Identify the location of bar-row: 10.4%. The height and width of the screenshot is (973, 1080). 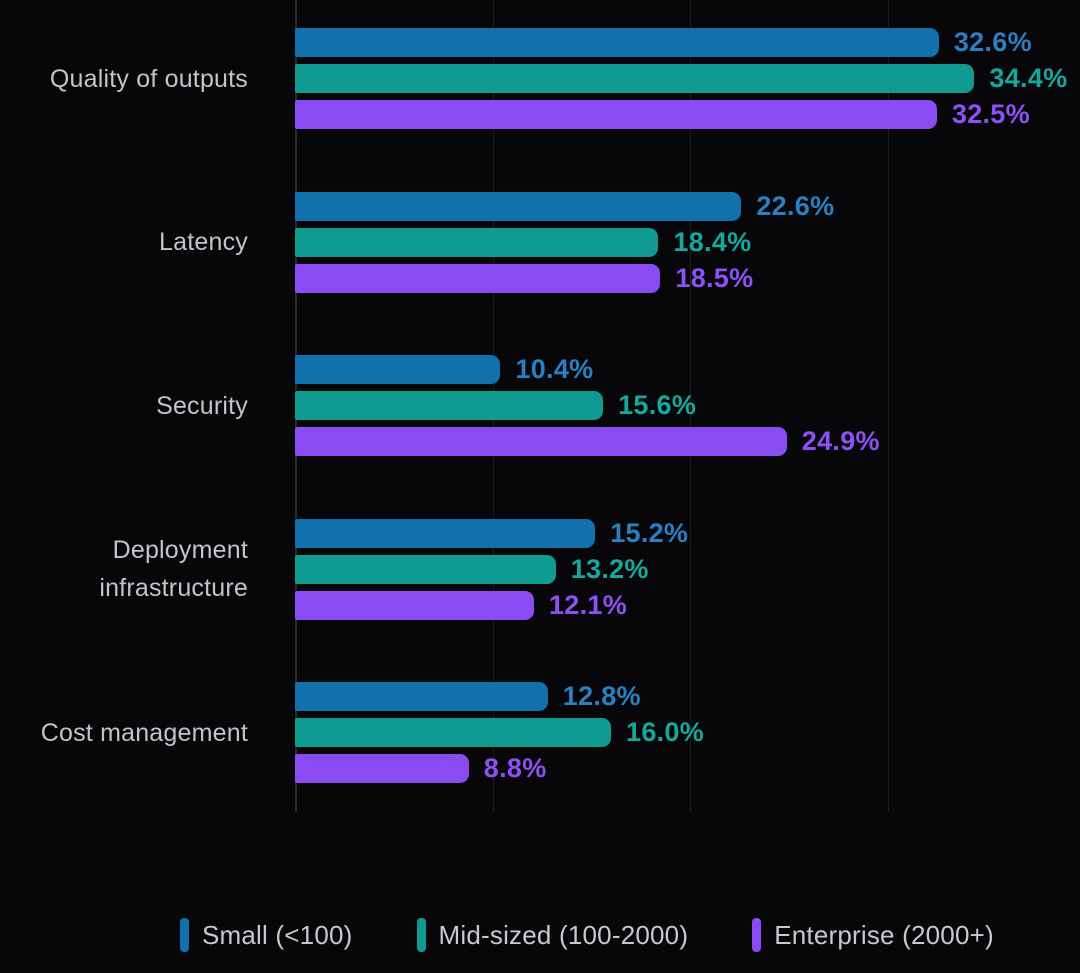
(444, 369).